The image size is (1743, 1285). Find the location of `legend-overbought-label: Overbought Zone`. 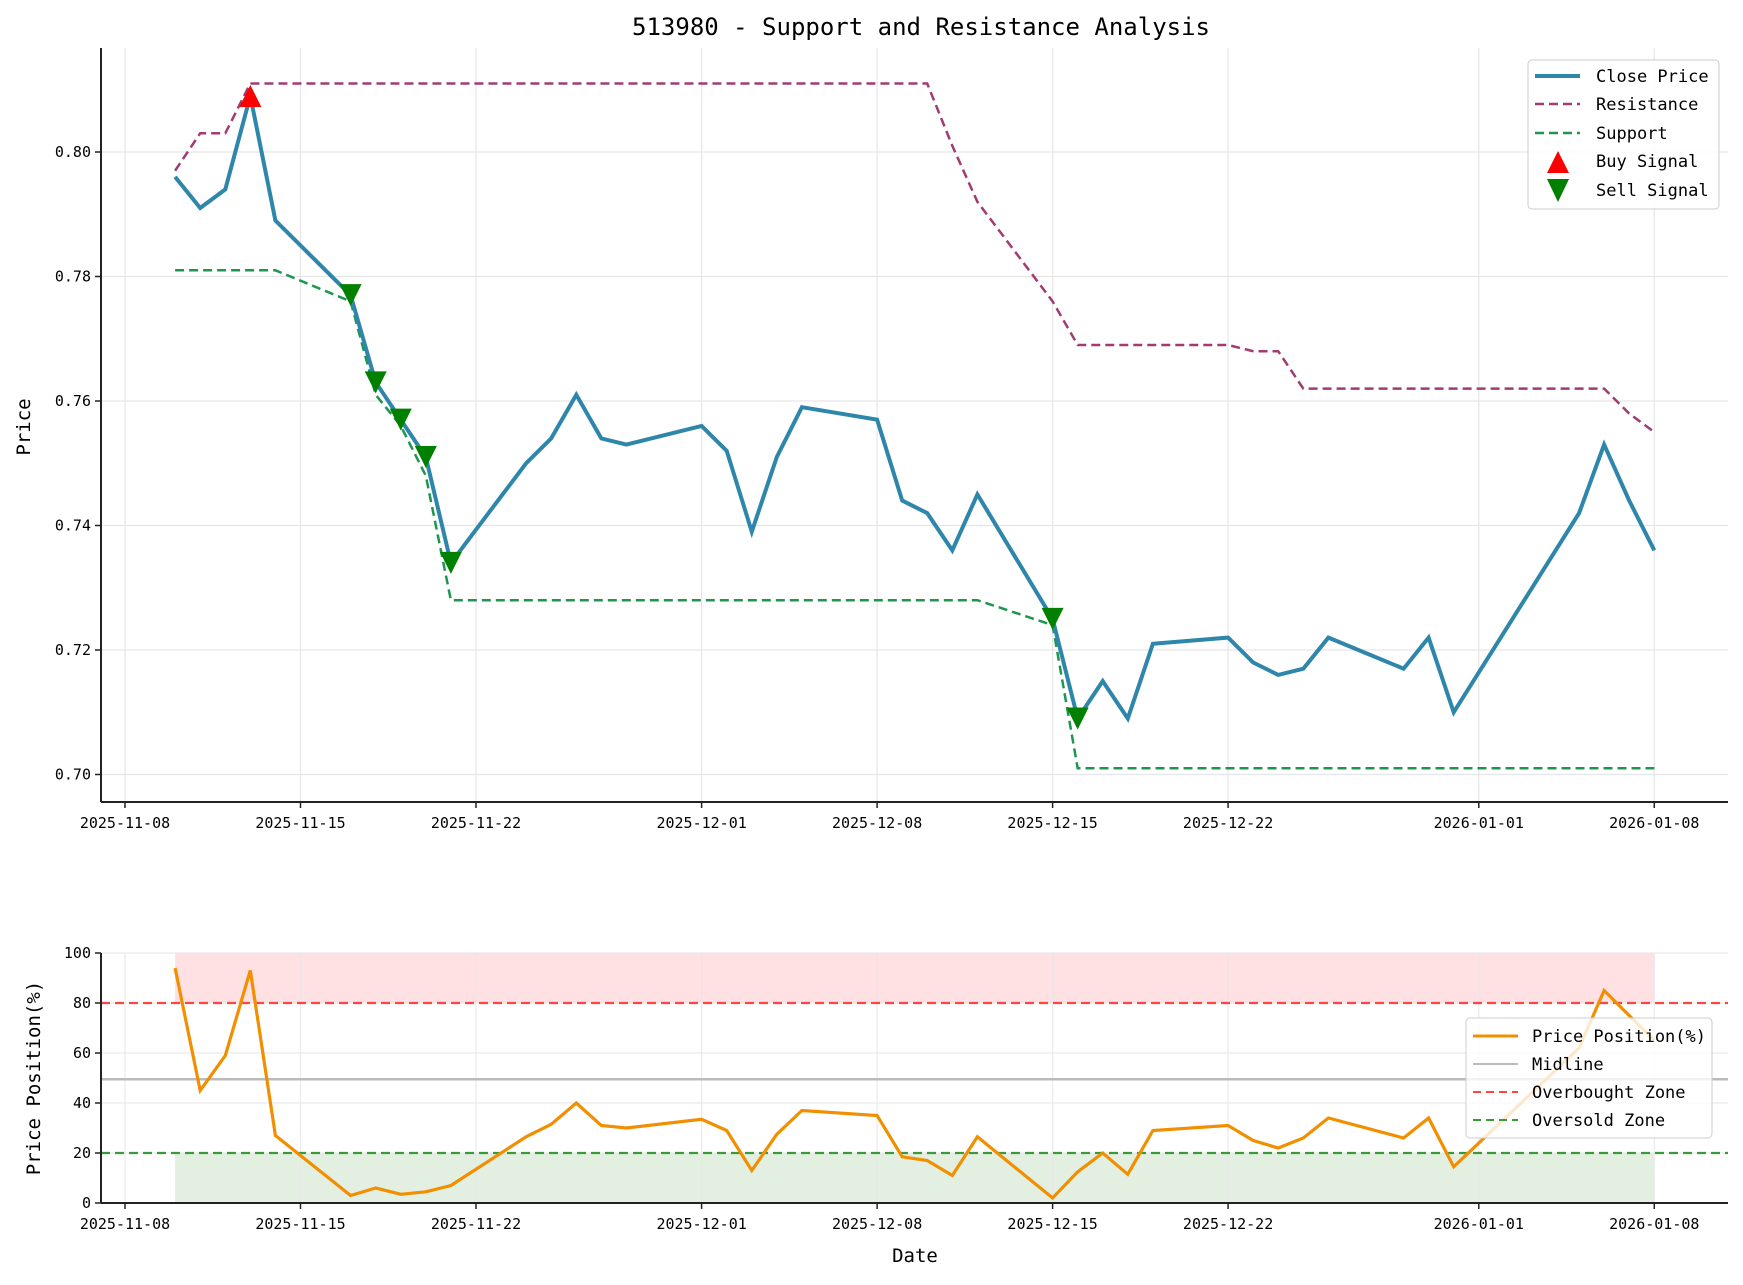

legend-overbought-label: Overbought Zone is located at coordinates (1609, 1093).